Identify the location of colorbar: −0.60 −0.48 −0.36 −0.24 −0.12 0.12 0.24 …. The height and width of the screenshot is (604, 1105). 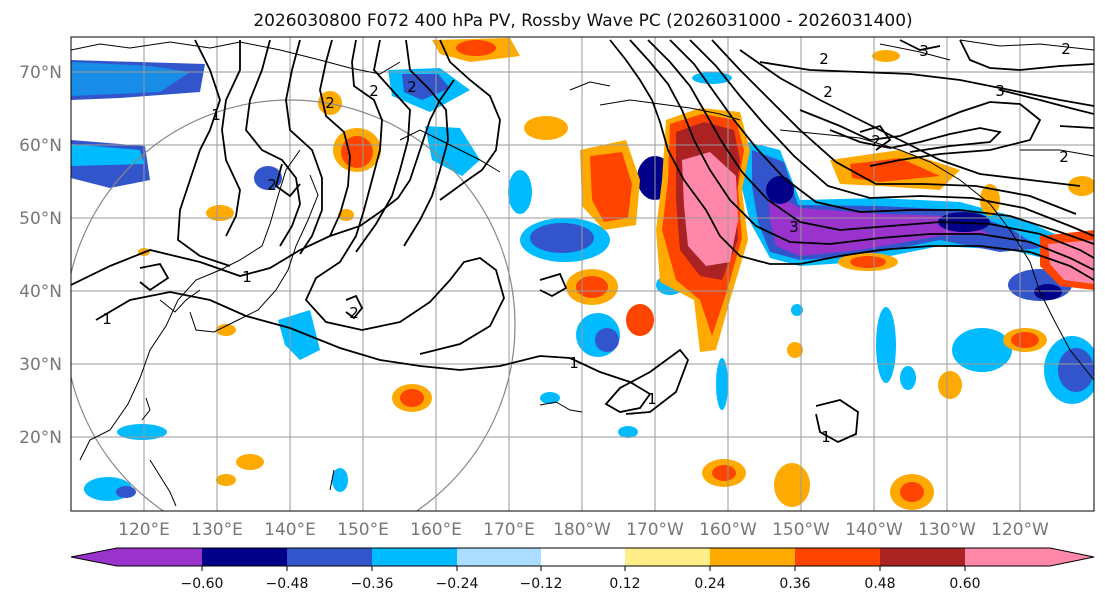
(582, 569).